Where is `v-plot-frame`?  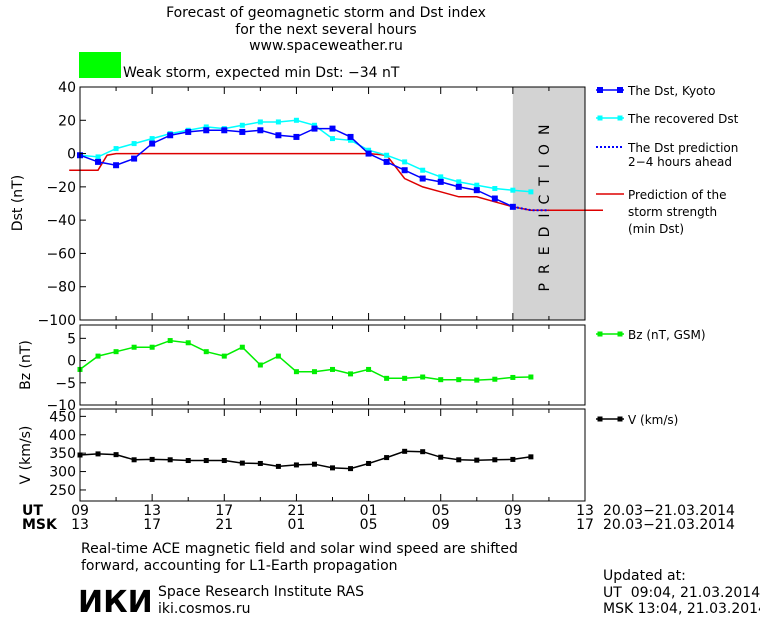 v-plot-frame is located at coordinates (332, 455).